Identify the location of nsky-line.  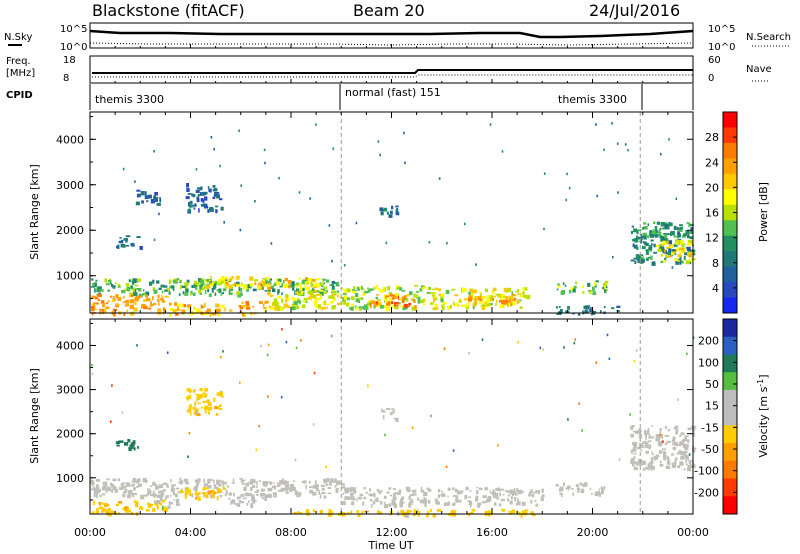
(391, 34).